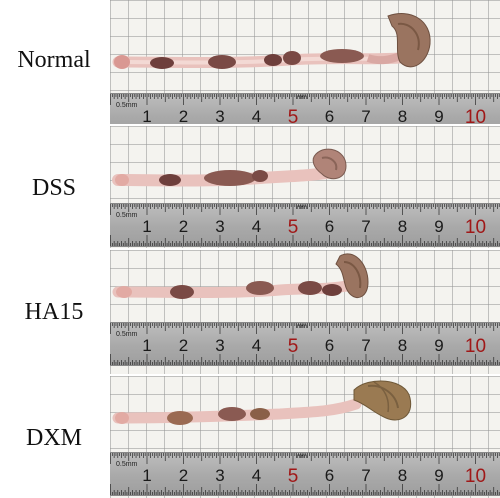 This screenshot has width=500, height=498. I want to click on colon-specimen-normal, so click(271, 41).